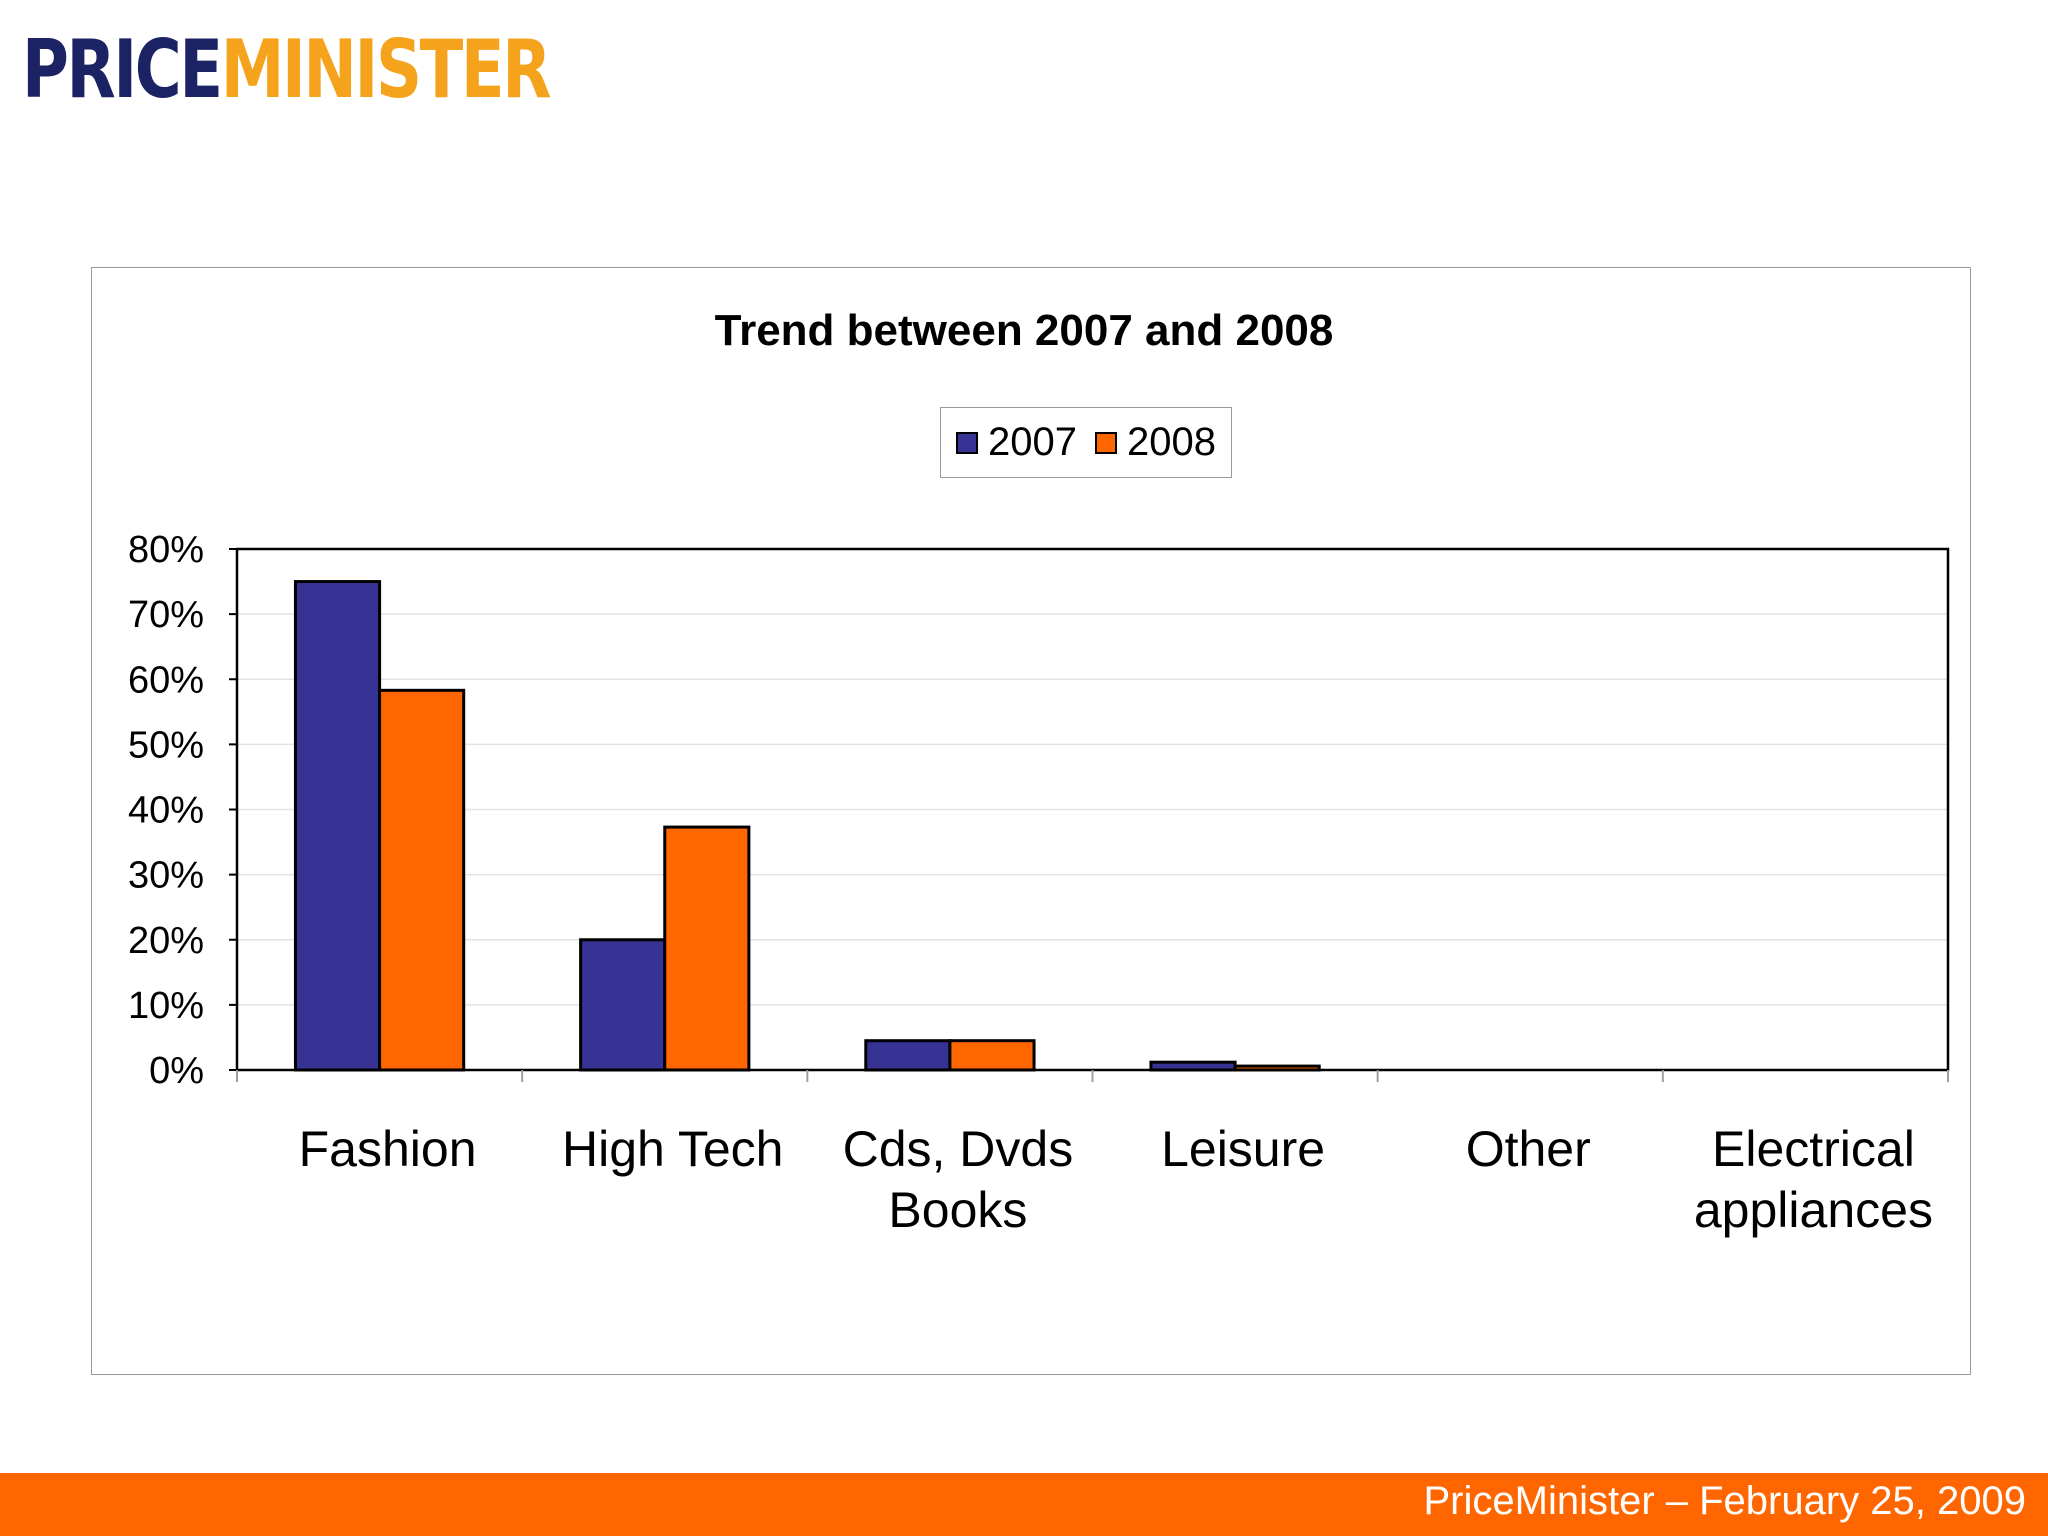  Describe the element at coordinates (1024, 330) in the screenshot. I see `chart-title: Trend between 2007 and 2008` at that location.